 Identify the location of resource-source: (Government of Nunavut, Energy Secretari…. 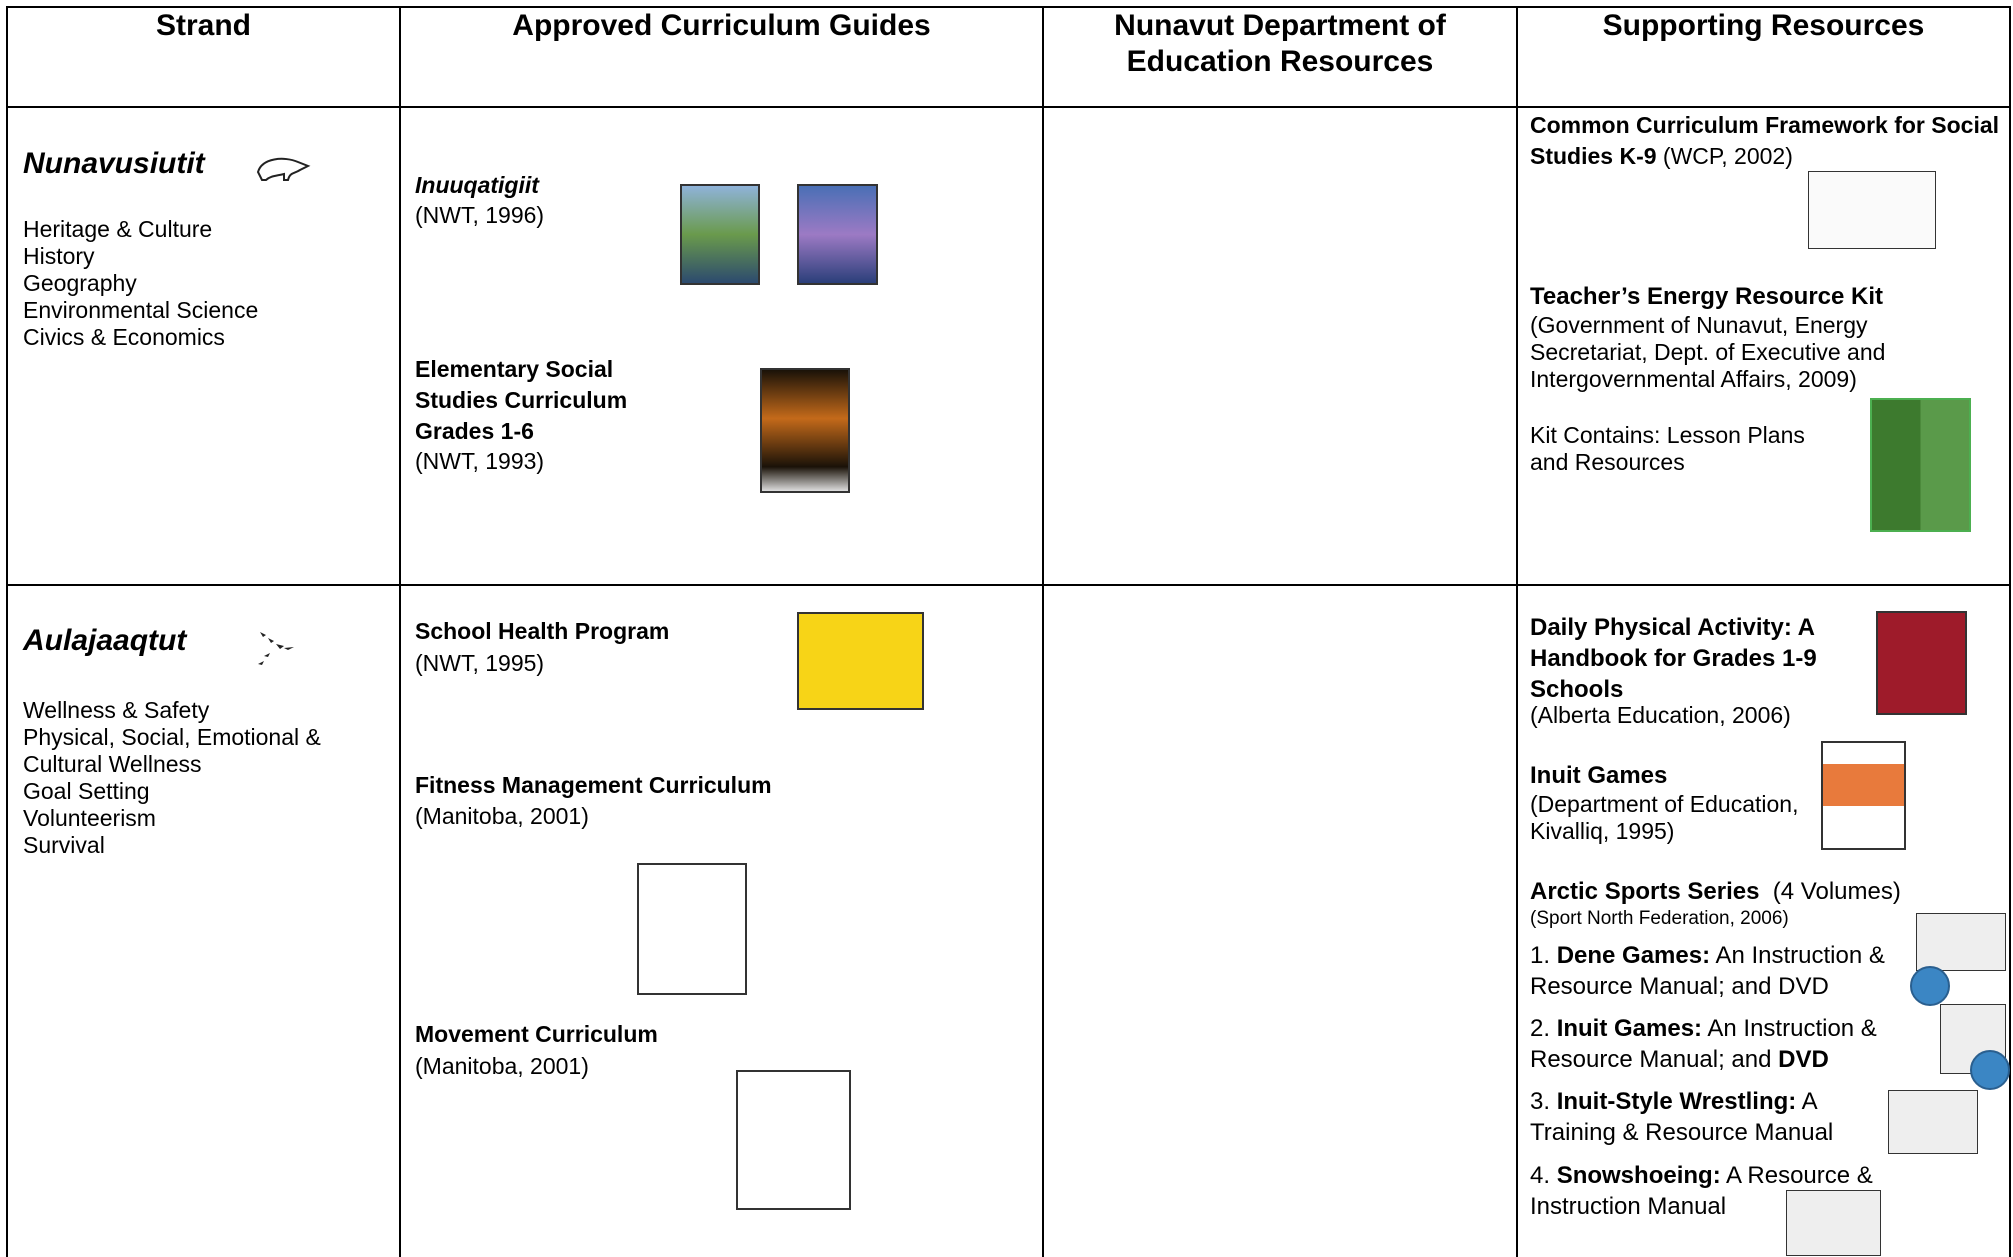
(1708, 352).